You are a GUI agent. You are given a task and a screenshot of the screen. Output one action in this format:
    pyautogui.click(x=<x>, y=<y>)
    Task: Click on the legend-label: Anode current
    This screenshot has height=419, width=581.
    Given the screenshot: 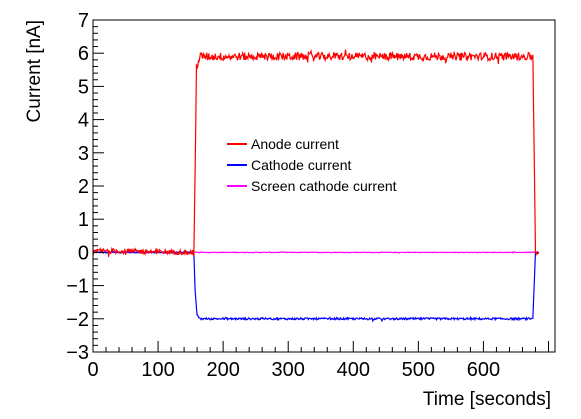 What is the action you would take?
    pyautogui.click(x=295, y=144)
    